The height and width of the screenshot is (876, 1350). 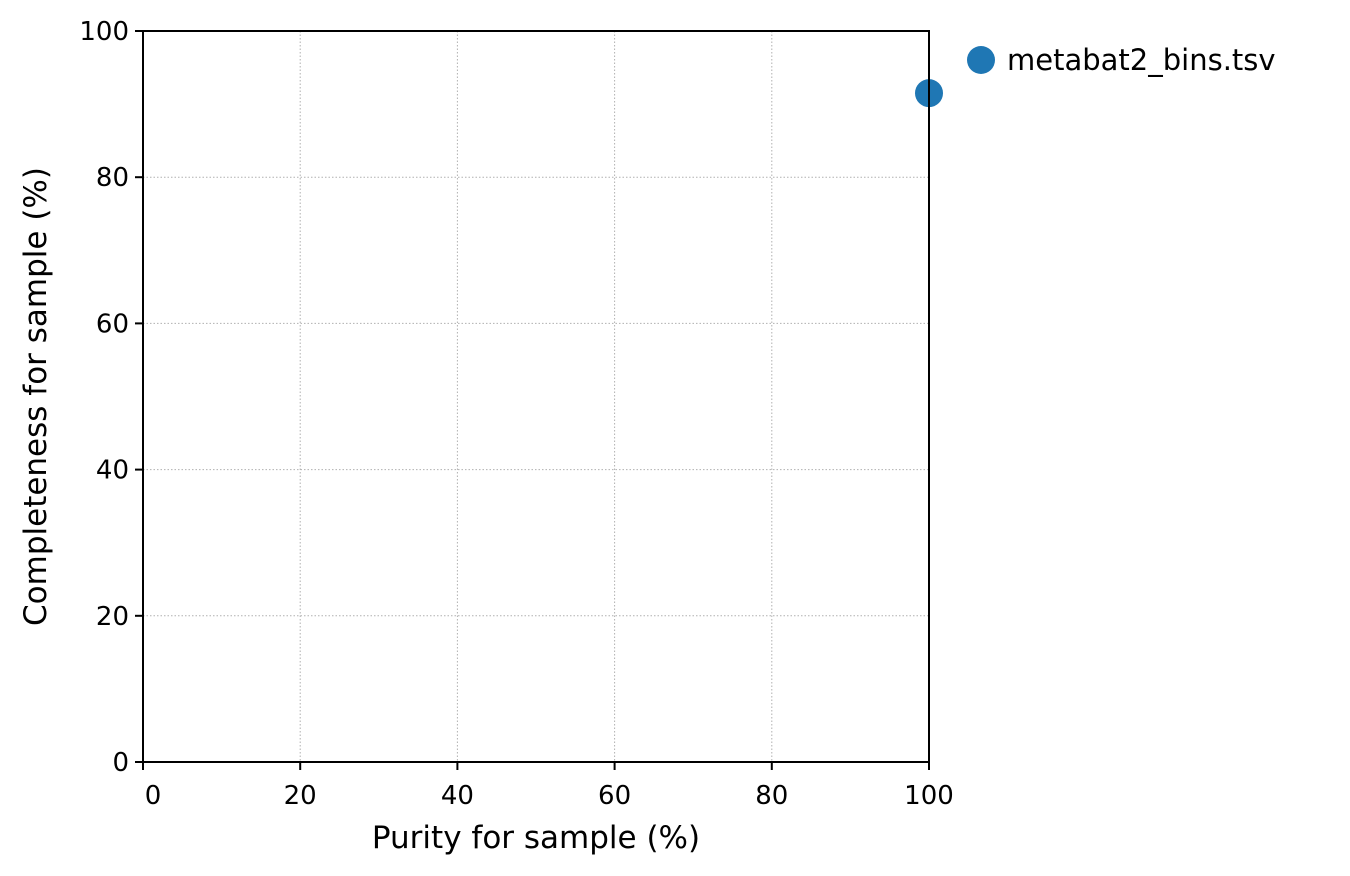 I want to click on x-tick-label: 20, so click(x=300, y=796).